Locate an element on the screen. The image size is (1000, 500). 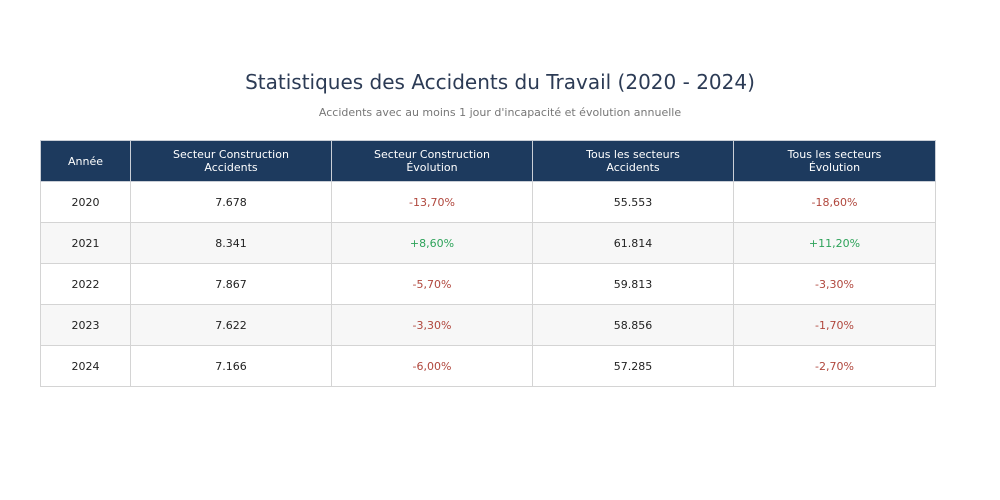
table-cell: +11,20% is located at coordinates (834, 243).